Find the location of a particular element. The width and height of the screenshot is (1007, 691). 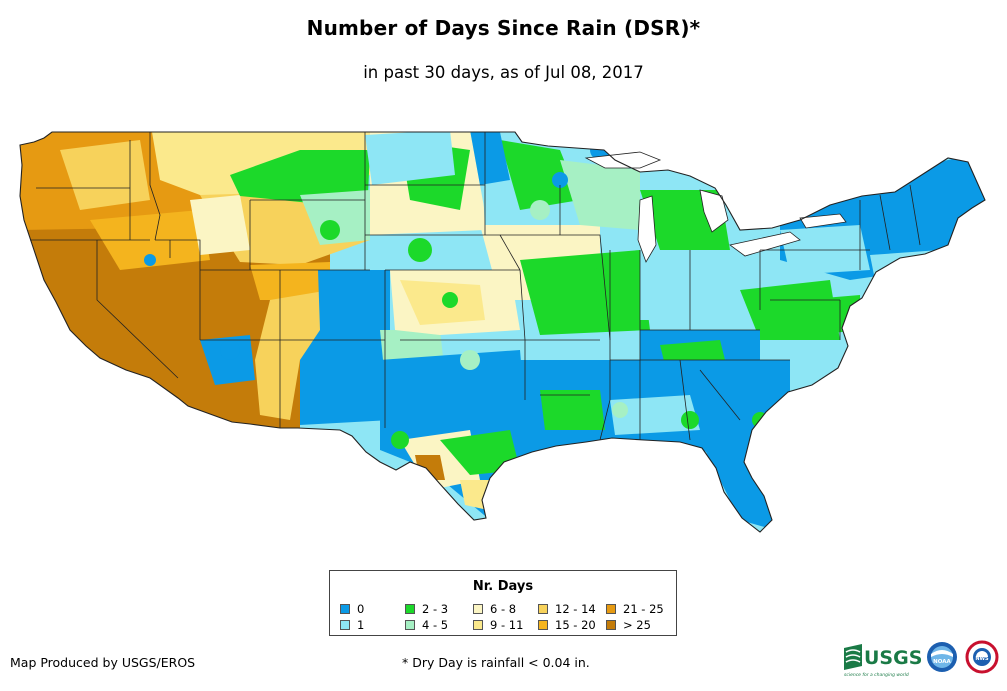

legend-item-0: 0 is located at coordinates (352, 609).